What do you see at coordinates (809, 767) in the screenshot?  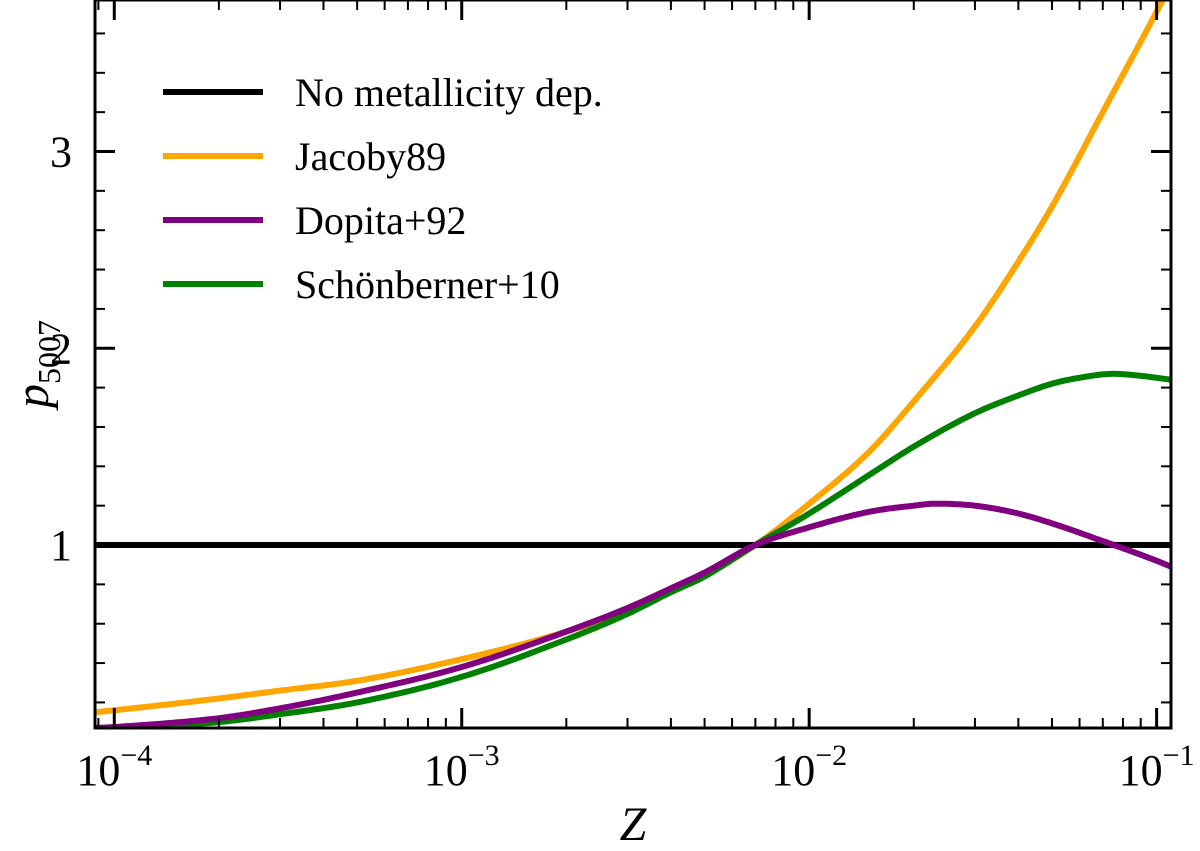 I see `x-tick-label-2: 10⁻²` at bounding box center [809, 767].